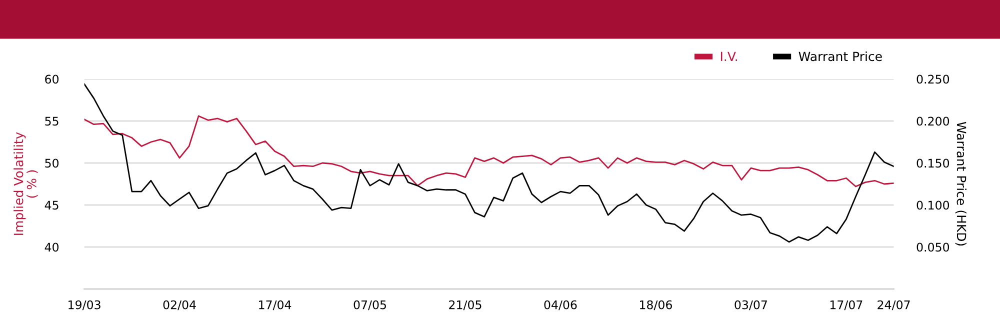 The height and width of the screenshot is (324, 1000). I want to click on x-tick-label: 21/05, so click(465, 305).